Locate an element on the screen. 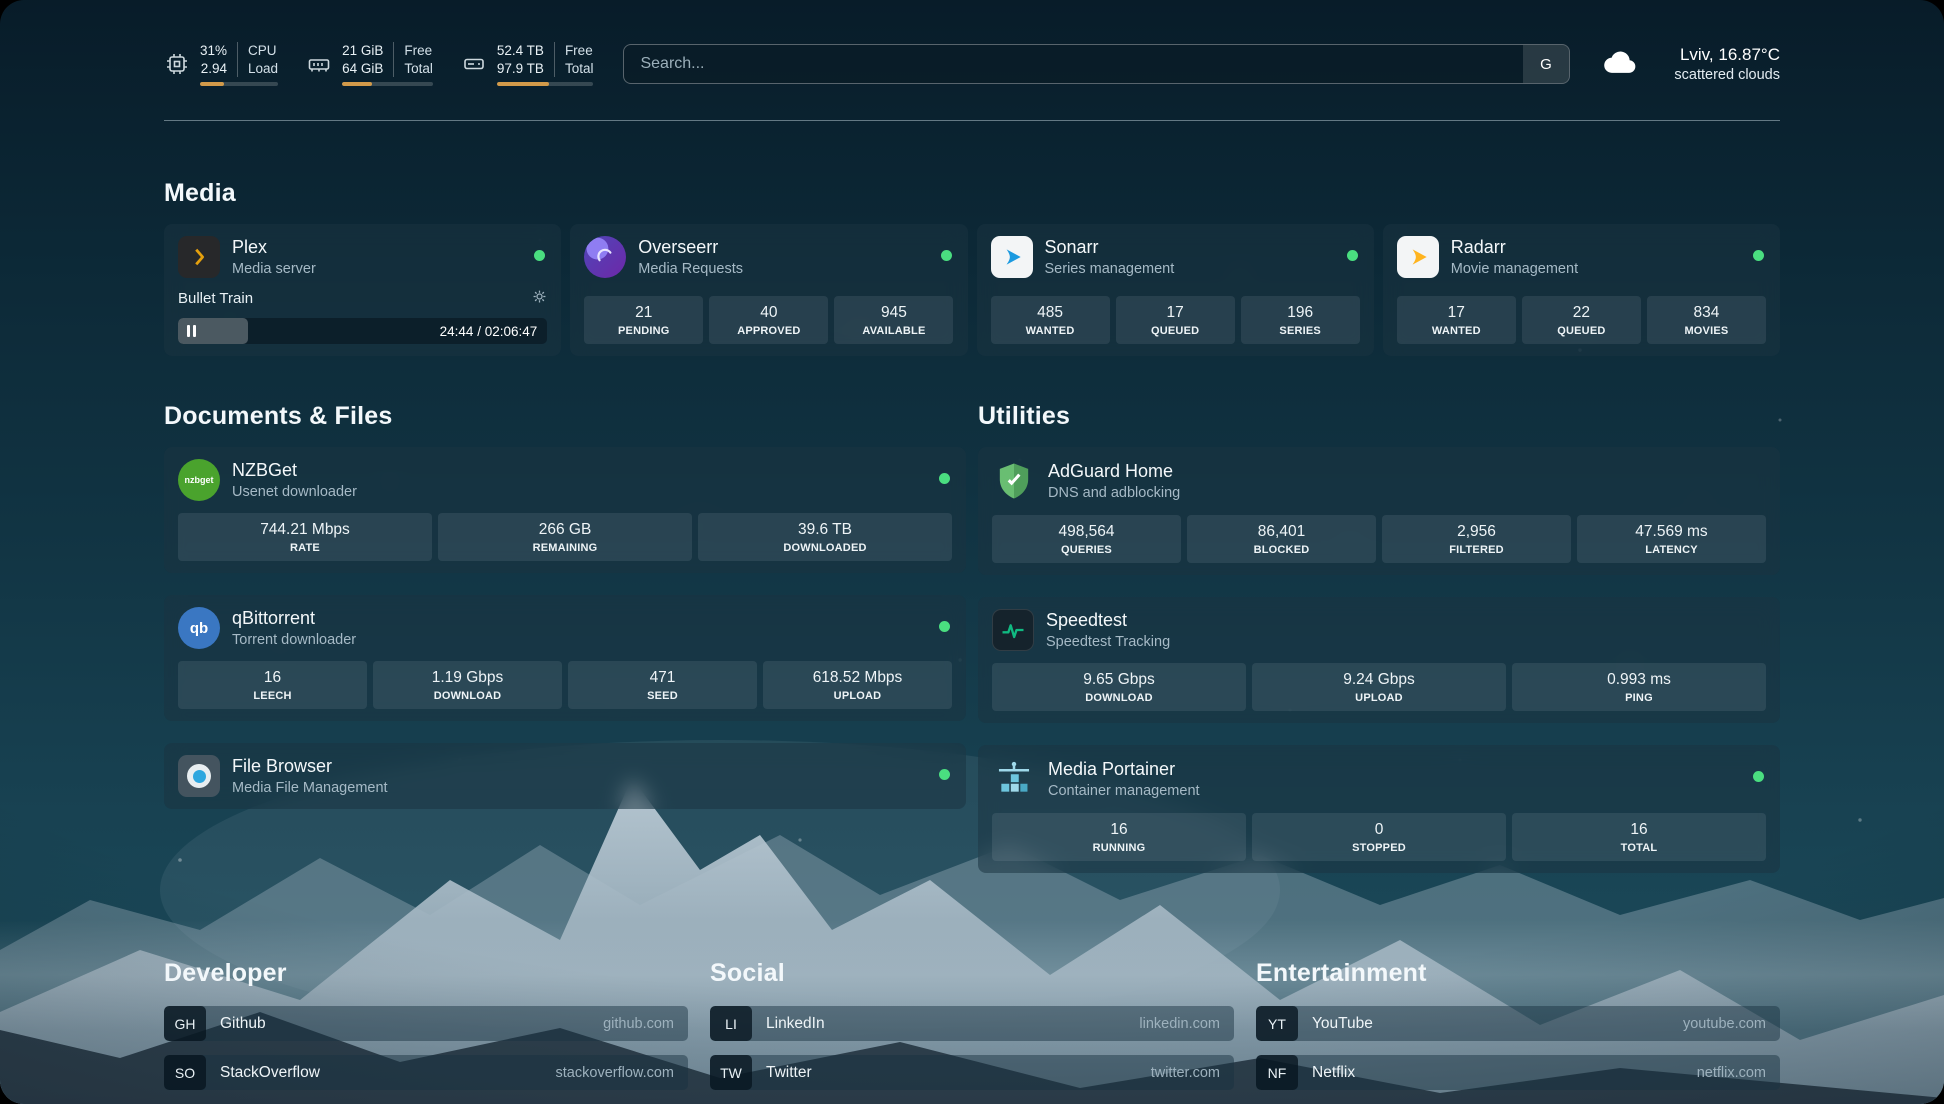 Image resolution: width=1944 pixels, height=1104 pixels. service-name: qBittorrent is located at coordinates (274, 618).